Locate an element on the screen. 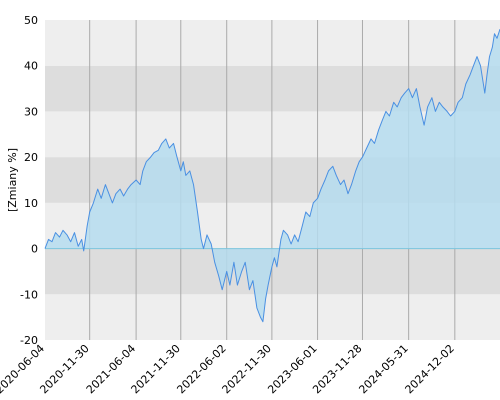  y-tick-labels: -20 -10 0 10 20 30 40 50 is located at coordinates (29, 180).